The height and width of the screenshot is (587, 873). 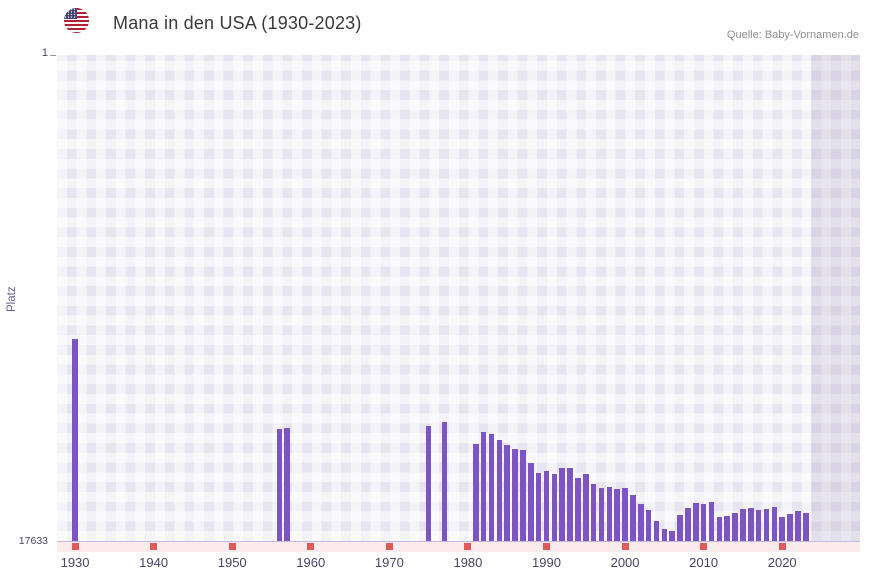 What do you see at coordinates (835, 298) in the screenshot?
I see `no-data-band` at bounding box center [835, 298].